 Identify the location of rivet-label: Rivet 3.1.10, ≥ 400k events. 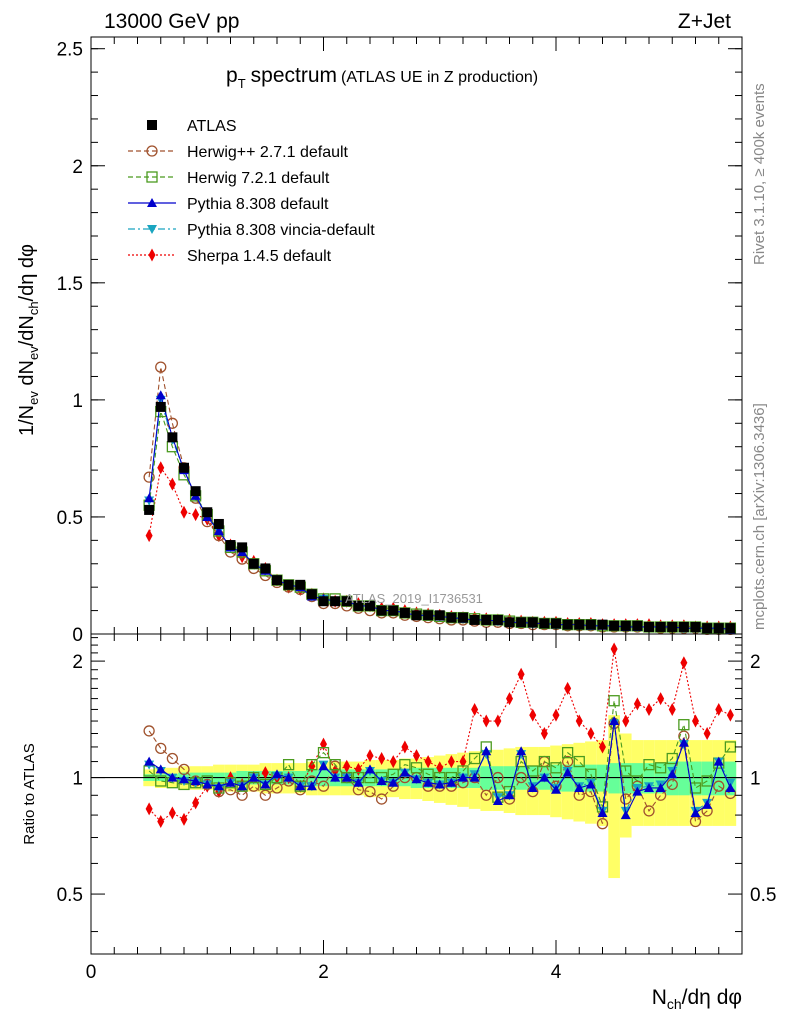
(759, 174).